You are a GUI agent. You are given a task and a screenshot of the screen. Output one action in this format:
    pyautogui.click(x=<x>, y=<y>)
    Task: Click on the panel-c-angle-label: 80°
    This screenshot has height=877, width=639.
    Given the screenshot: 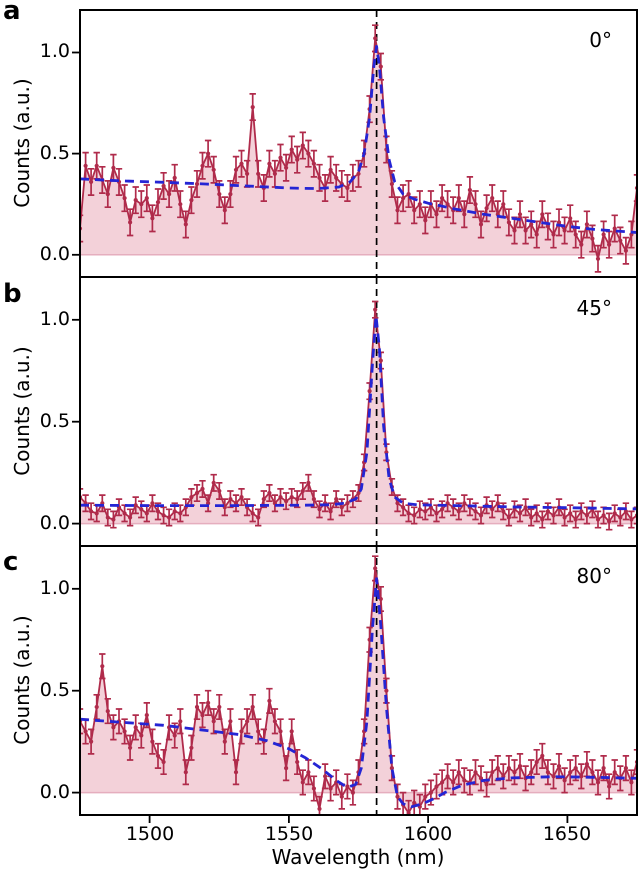 What is the action you would take?
    pyautogui.click(x=594, y=576)
    